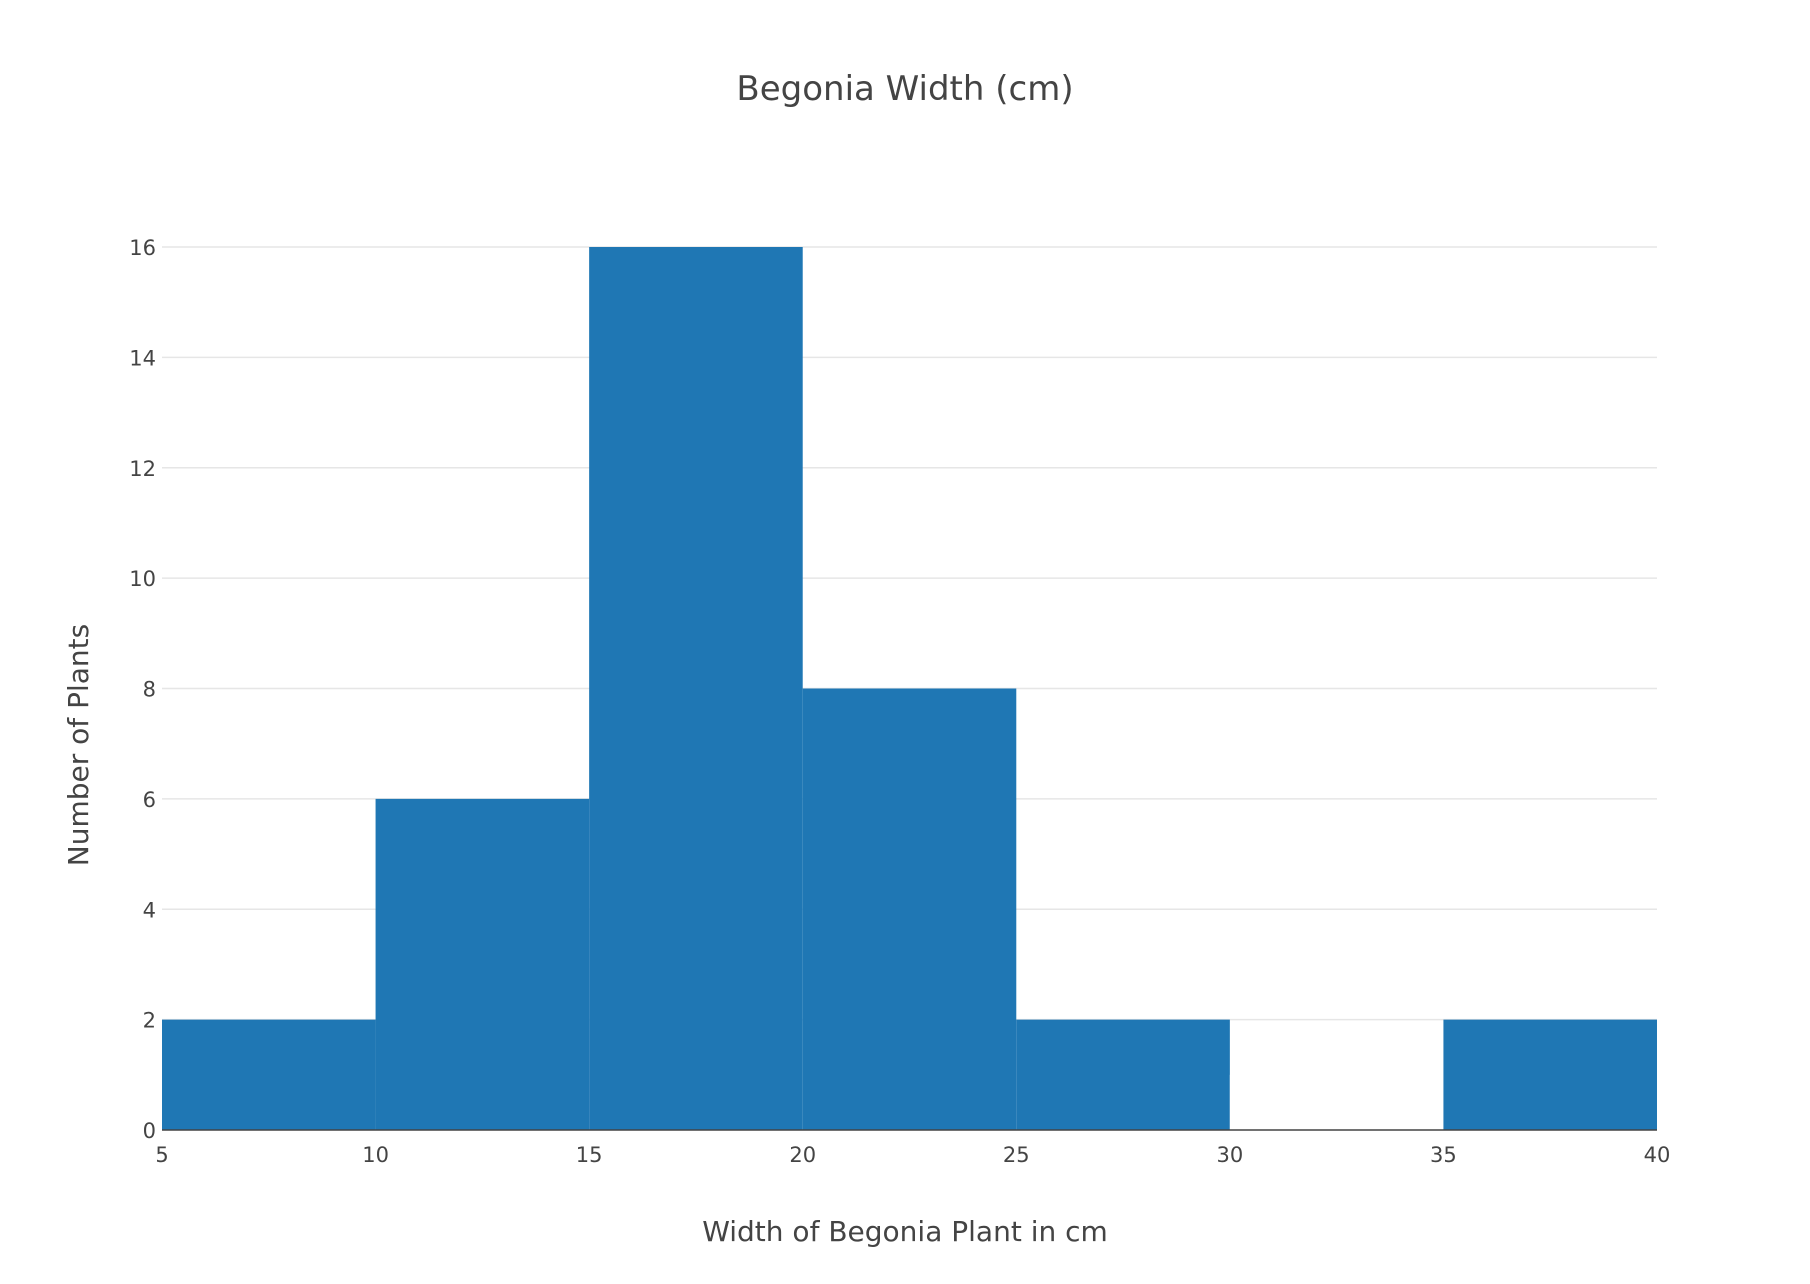  What do you see at coordinates (904, 89) in the screenshot?
I see `chart-title: Begonia Width (cm)` at bounding box center [904, 89].